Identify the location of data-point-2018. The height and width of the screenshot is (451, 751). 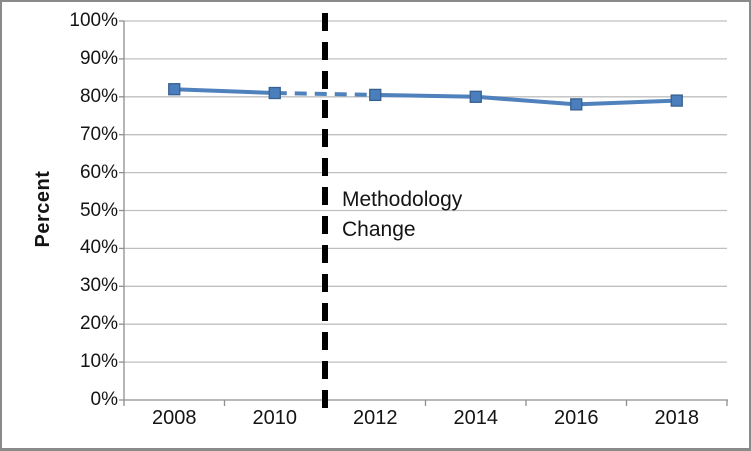
(676, 100).